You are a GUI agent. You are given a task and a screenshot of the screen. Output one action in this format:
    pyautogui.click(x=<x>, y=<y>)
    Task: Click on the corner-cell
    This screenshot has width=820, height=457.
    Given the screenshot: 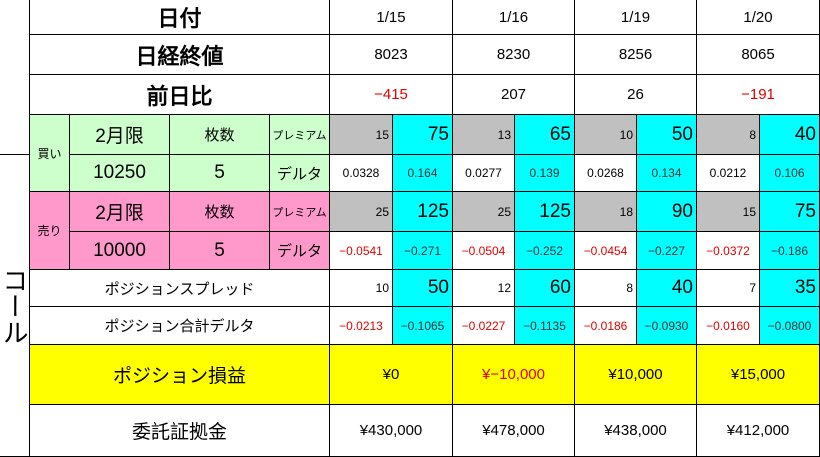 What is the action you would take?
    pyautogui.click(x=15, y=77)
    